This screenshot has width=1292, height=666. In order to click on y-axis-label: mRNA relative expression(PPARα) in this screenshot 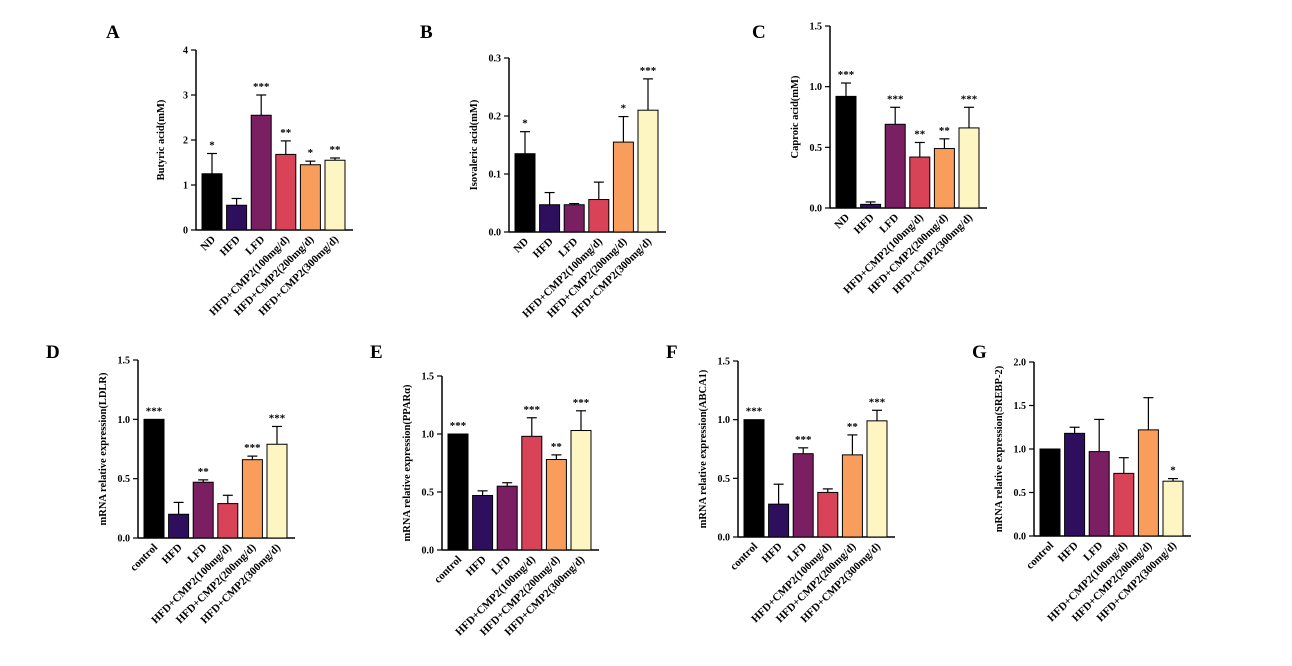, I will do `click(407, 462)`.